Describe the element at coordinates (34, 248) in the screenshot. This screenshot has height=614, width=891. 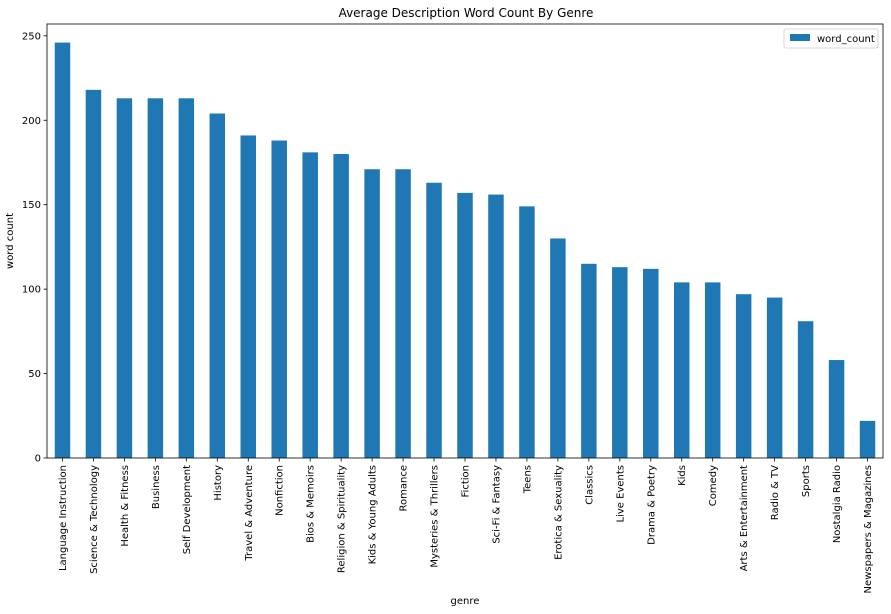
I see `y-axis: 0 50 100 150 200 250` at that location.